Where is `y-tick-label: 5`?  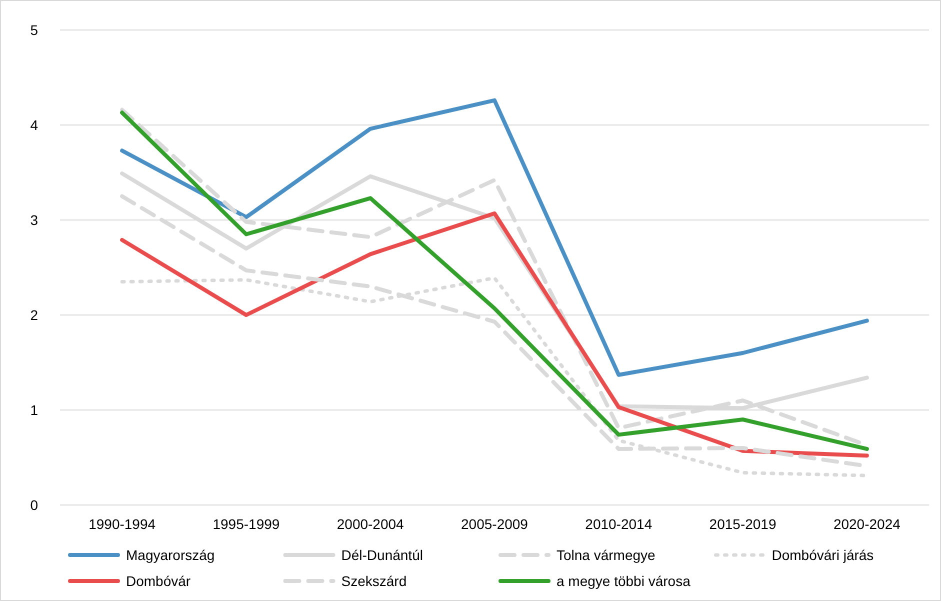 y-tick-label: 5 is located at coordinates (34, 30).